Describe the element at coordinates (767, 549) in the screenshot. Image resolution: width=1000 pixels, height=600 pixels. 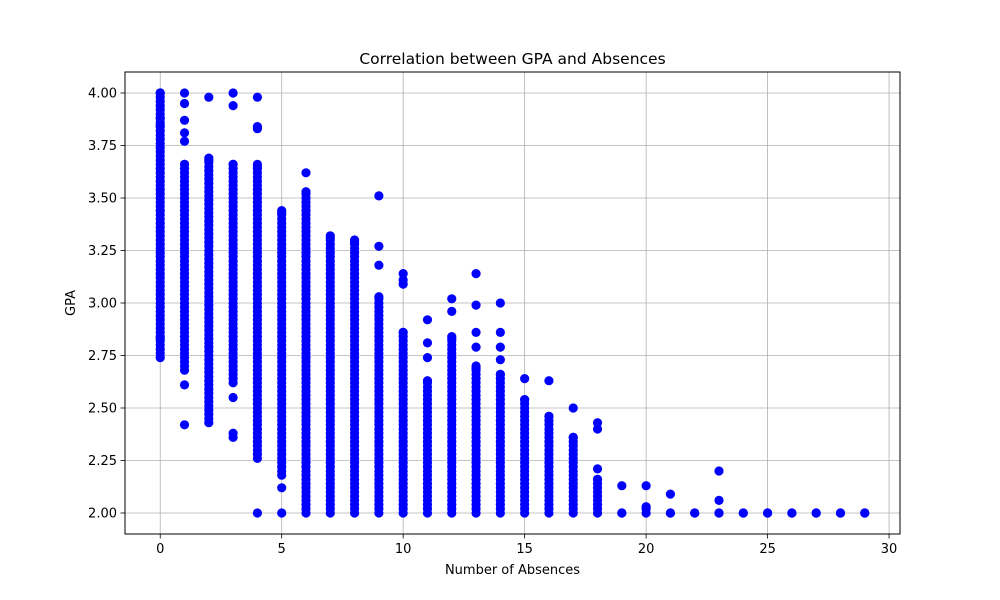
I see `x-tick-label: 25` at that location.